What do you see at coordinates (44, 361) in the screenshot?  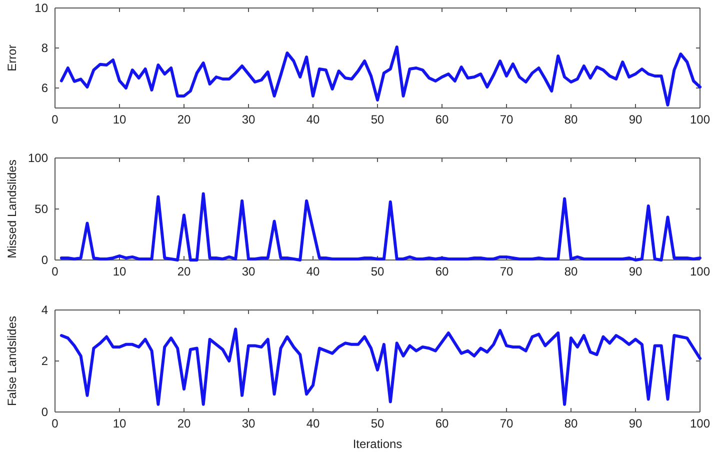 I see `y-tick-label: 2` at bounding box center [44, 361].